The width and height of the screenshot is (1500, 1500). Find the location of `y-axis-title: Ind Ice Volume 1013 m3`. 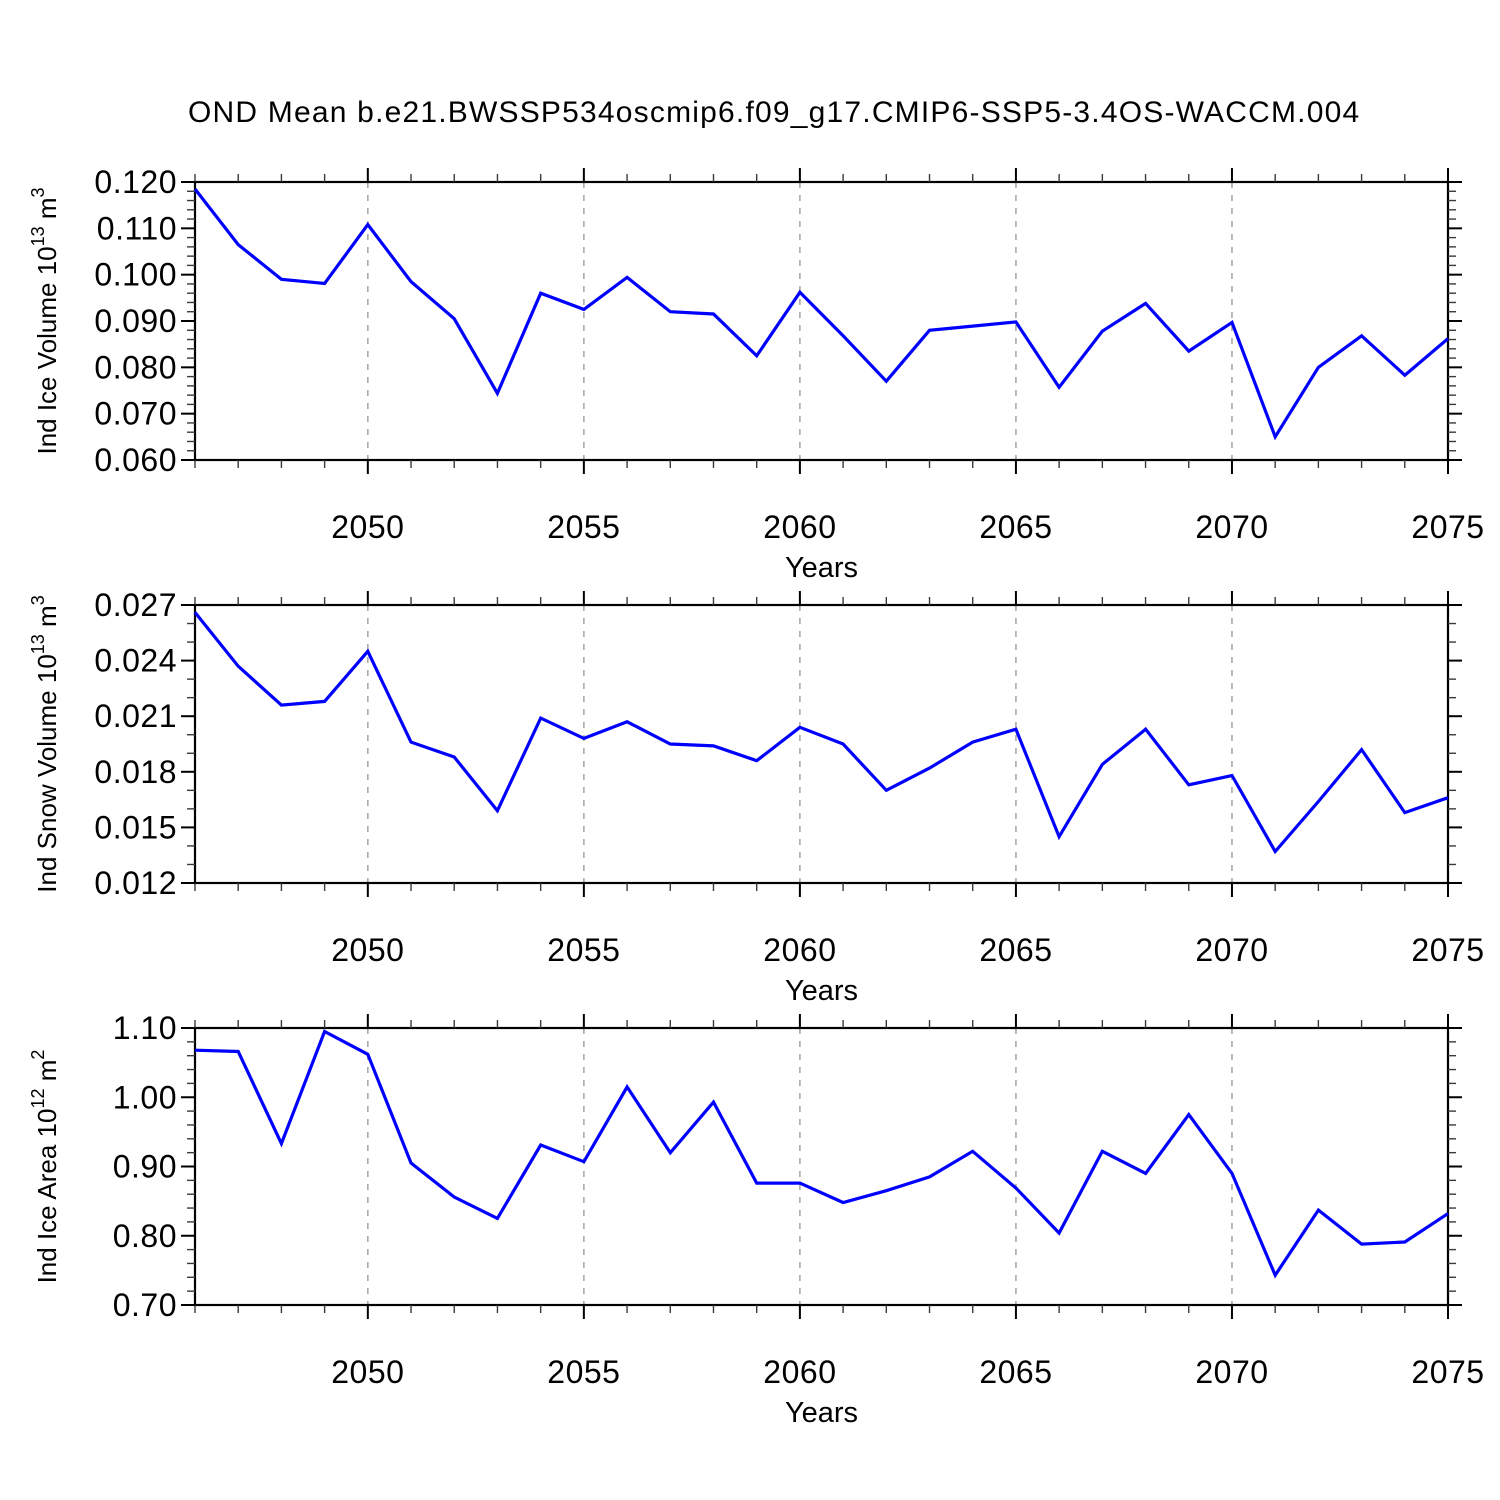

y-axis-title: Ind Ice Volume 1013 m3 is located at coordinates (45, 320).